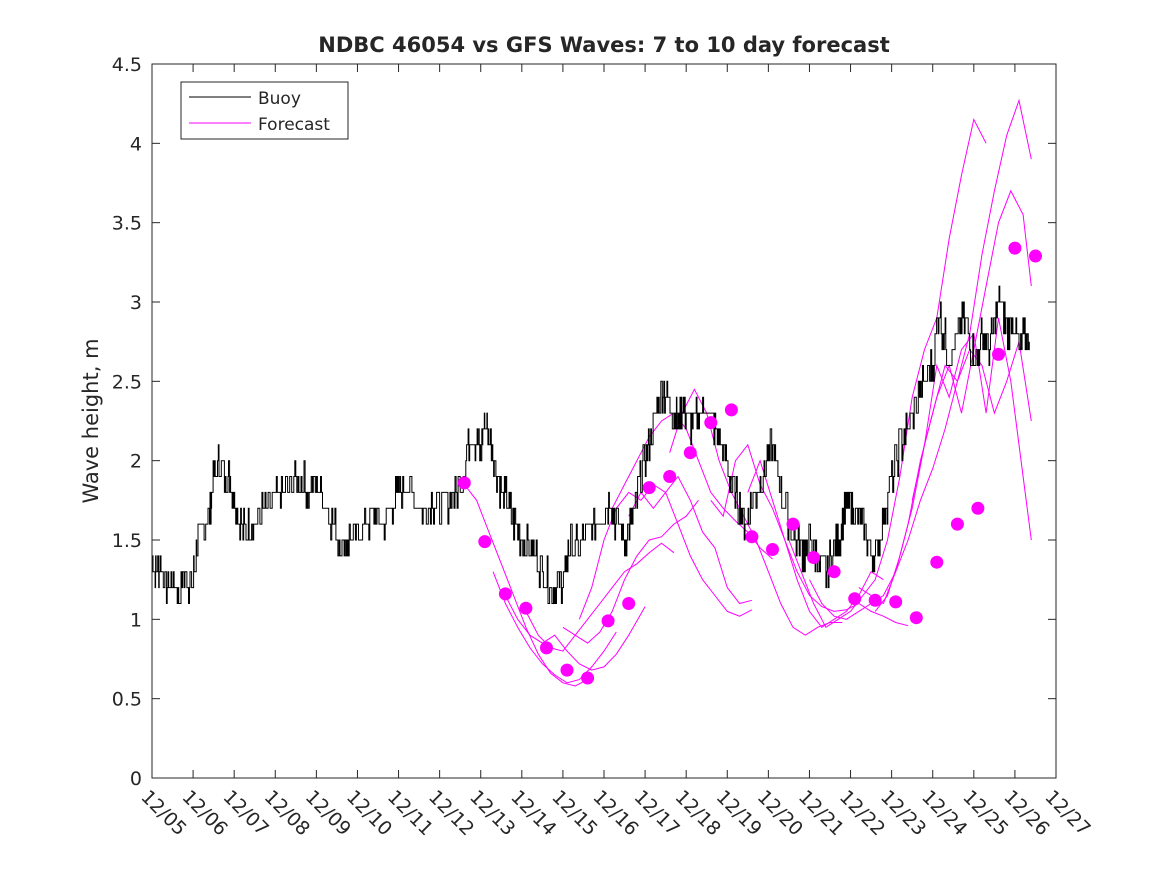 The height and width of the screenshot is (875, 1167). What do you see at coordinates (136, 620) in the screenshot?
I see `y-tick-label: 1` at bounding box center [136, 620].